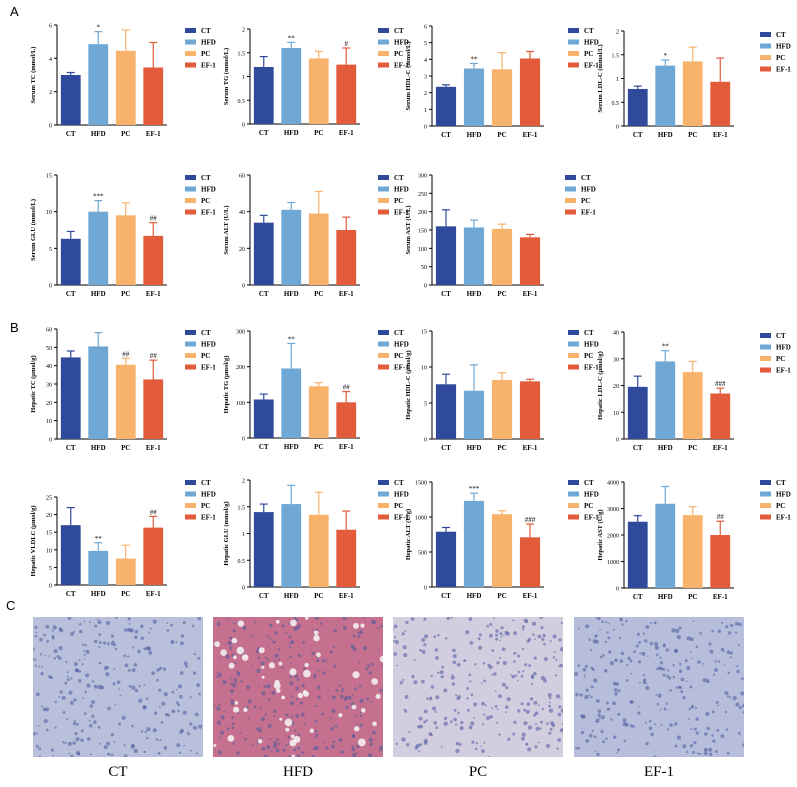 The height and width of the screenshot is (787, 797). Describe the element at coordinates (33, 75) in the screenshot. I see `y-axis-title: Serum TC (mmol/L)` at that location.